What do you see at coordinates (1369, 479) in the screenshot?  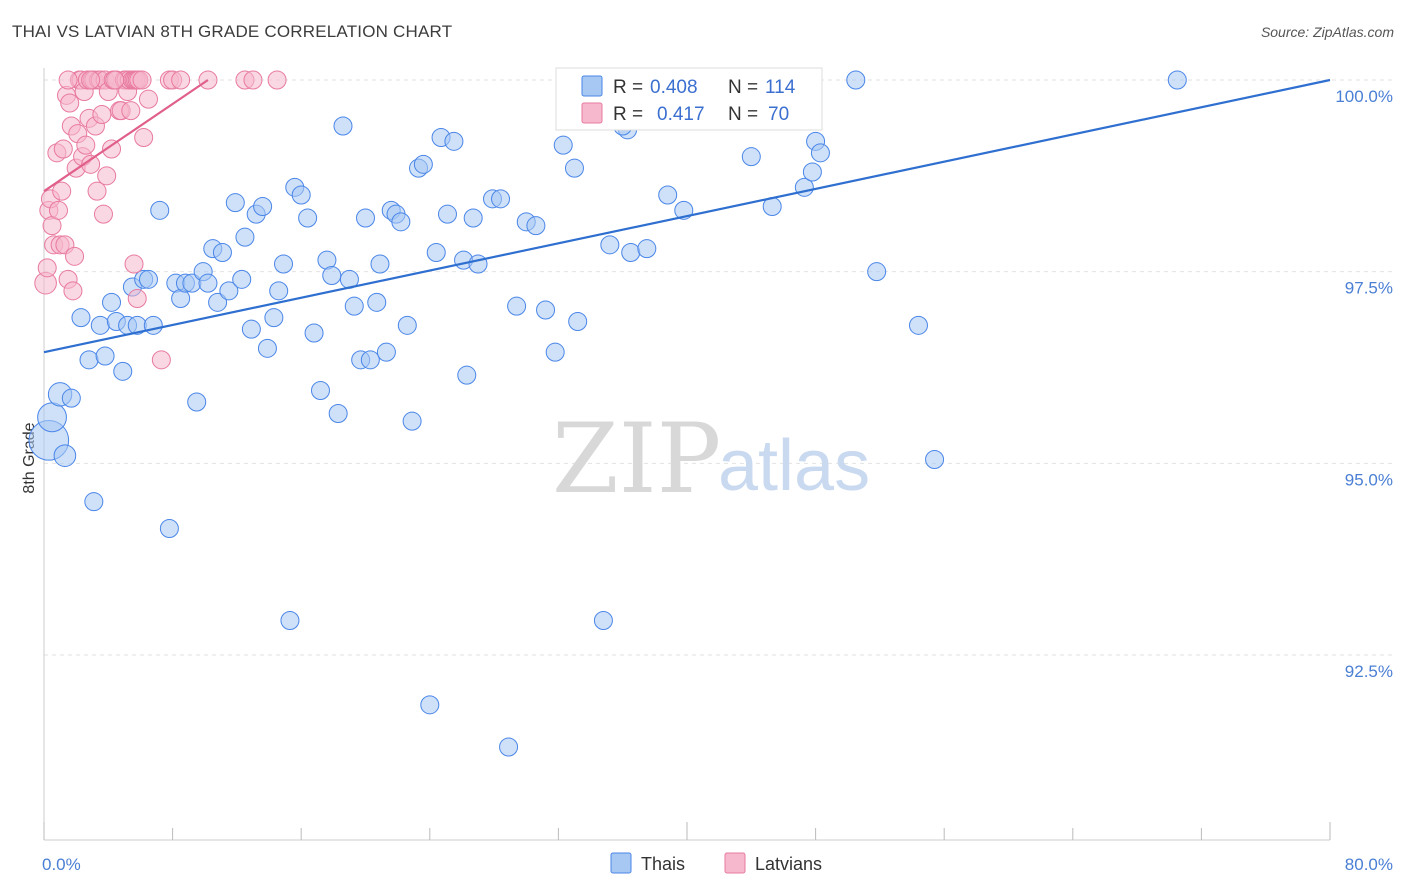 I see `y-tick-label-1: 95.0%` at bounding box center [1369, 479].